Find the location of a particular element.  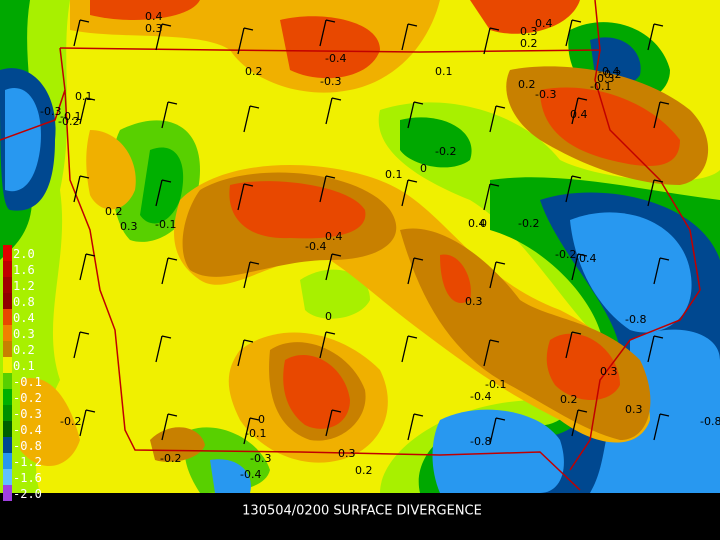

contour-label: 0 is located at coordinates (261, 419).